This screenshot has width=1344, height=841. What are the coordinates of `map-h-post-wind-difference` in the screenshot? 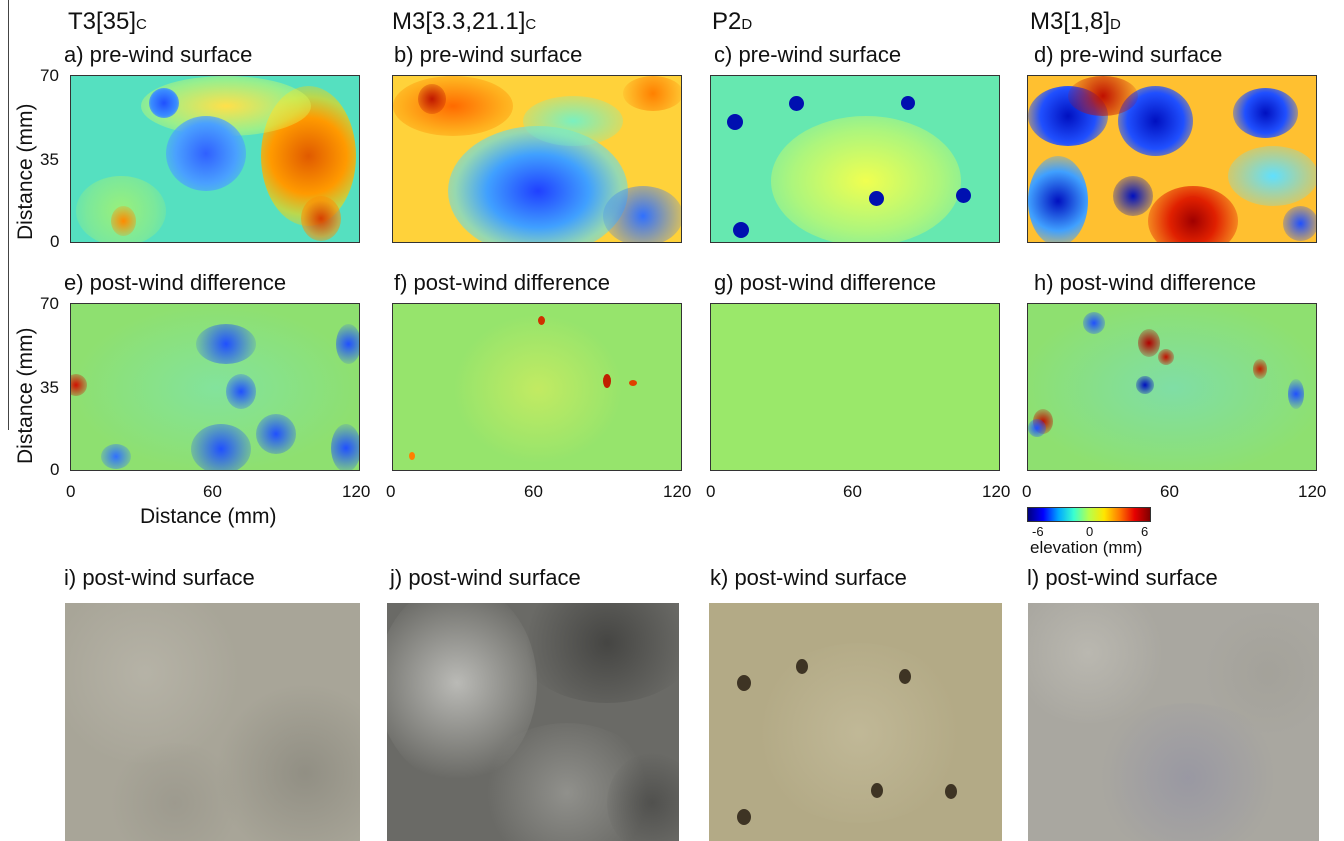 It's located at (1172, 387).